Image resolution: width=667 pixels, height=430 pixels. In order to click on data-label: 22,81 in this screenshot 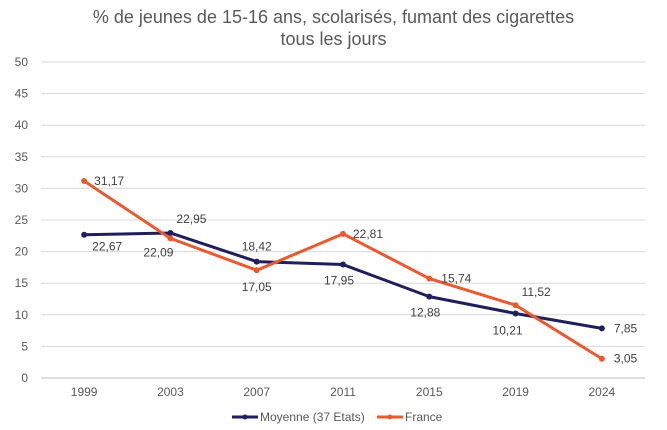, I will do `click(368, 234)`.